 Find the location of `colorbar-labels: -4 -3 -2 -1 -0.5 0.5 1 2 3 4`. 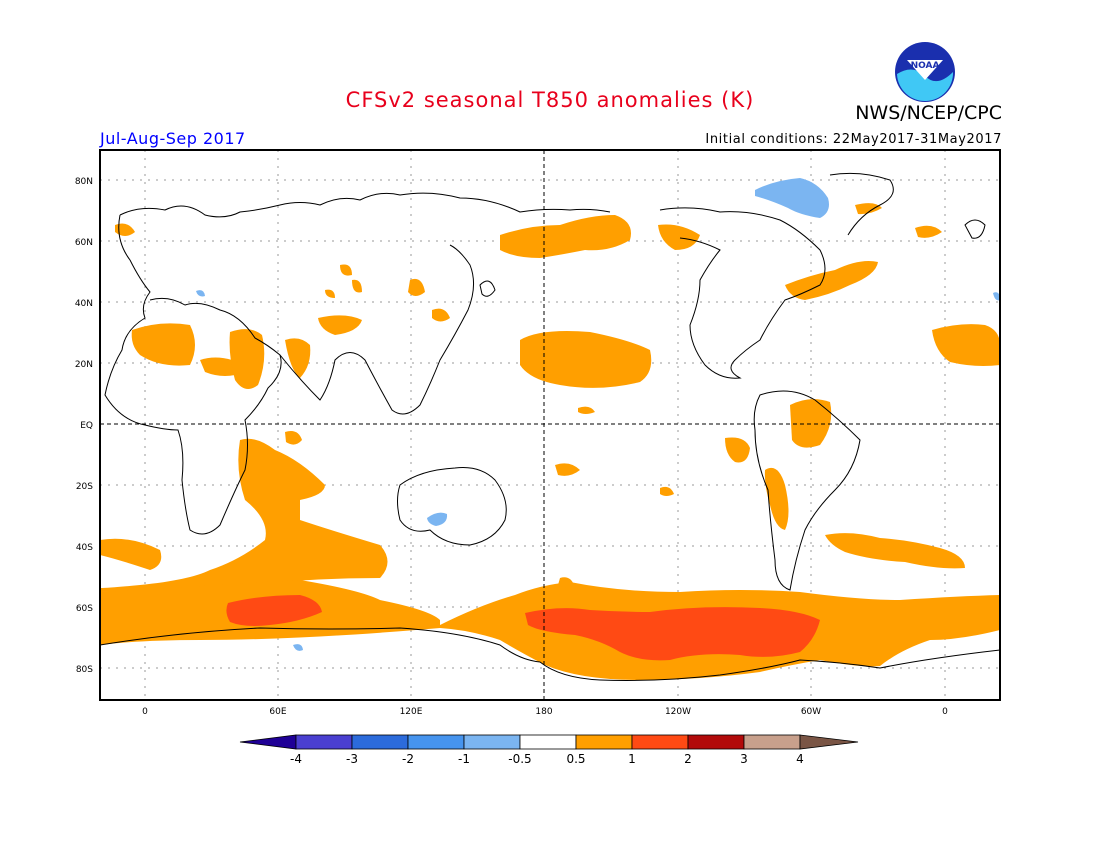

colorbar-labels: -4 -3 -2 -1 -0.5 0.5 1 2 3 4 is located at coordinates (547, 759).